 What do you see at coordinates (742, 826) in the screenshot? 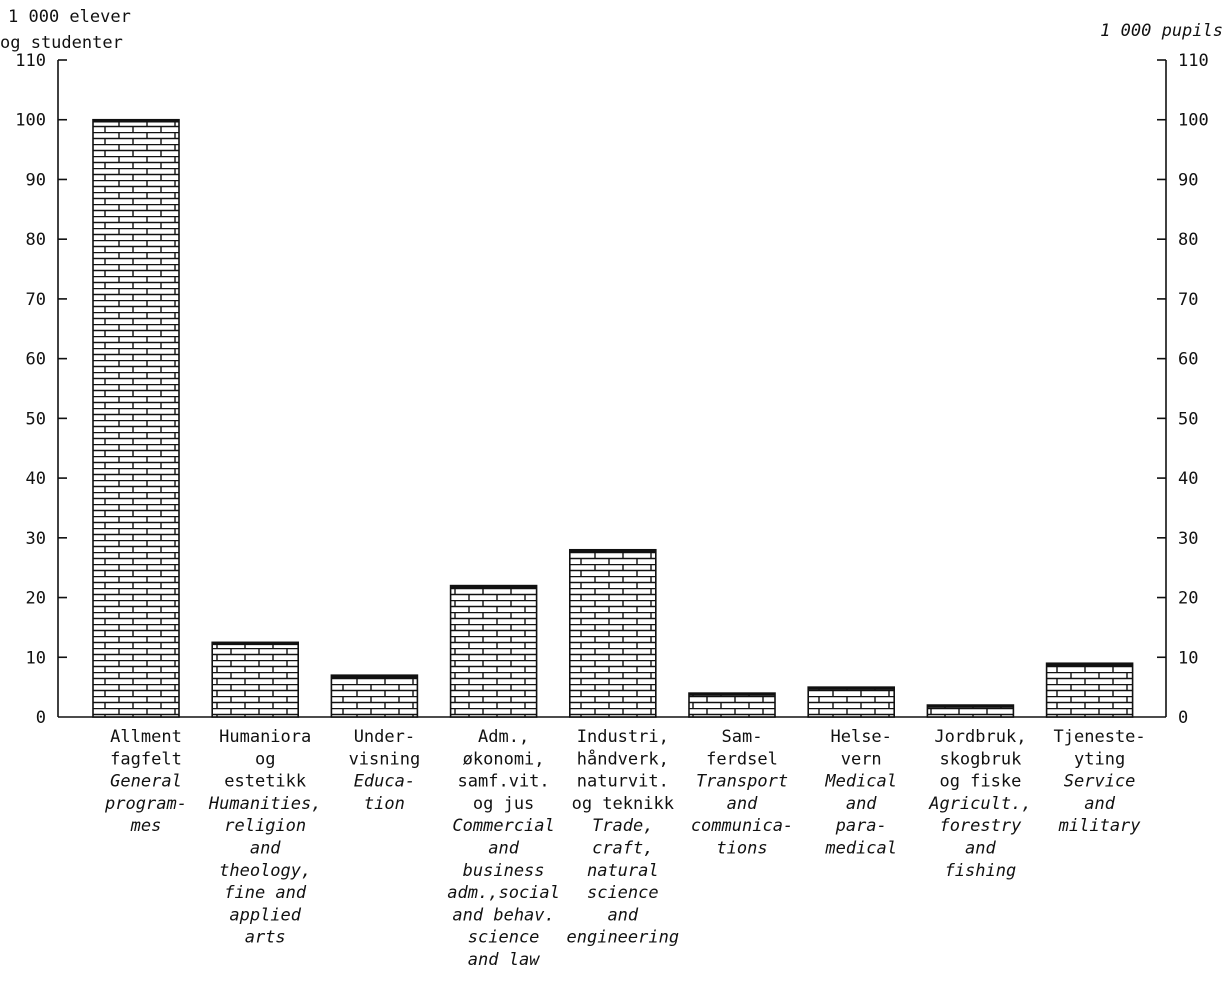
I see `category-label-en: communica-` at bounding box center [742, 826].